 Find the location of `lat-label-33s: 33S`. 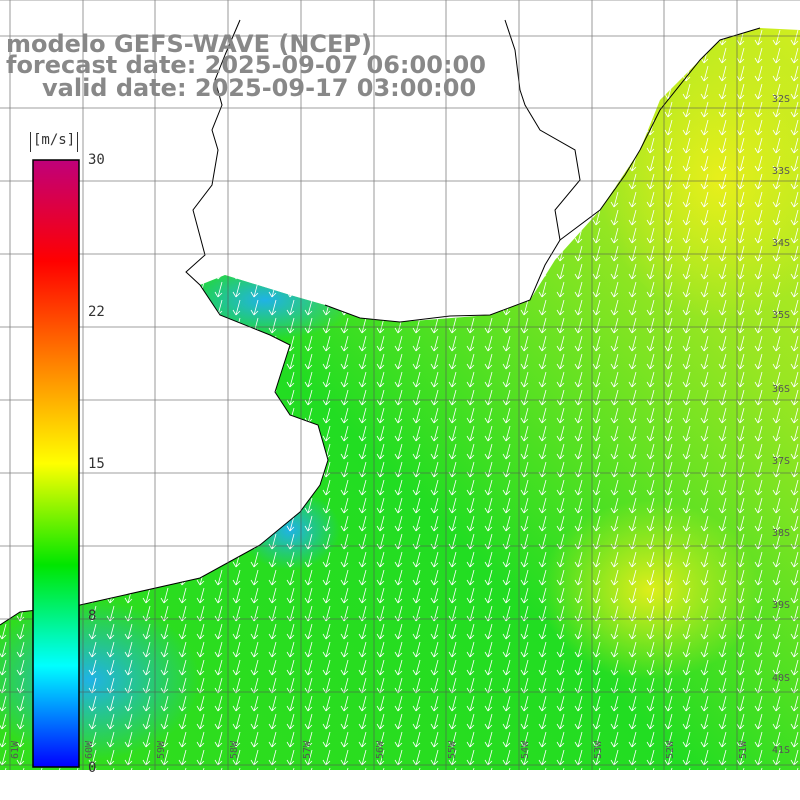

lat-label-33s: 33S is located at coordinates (780, 171).